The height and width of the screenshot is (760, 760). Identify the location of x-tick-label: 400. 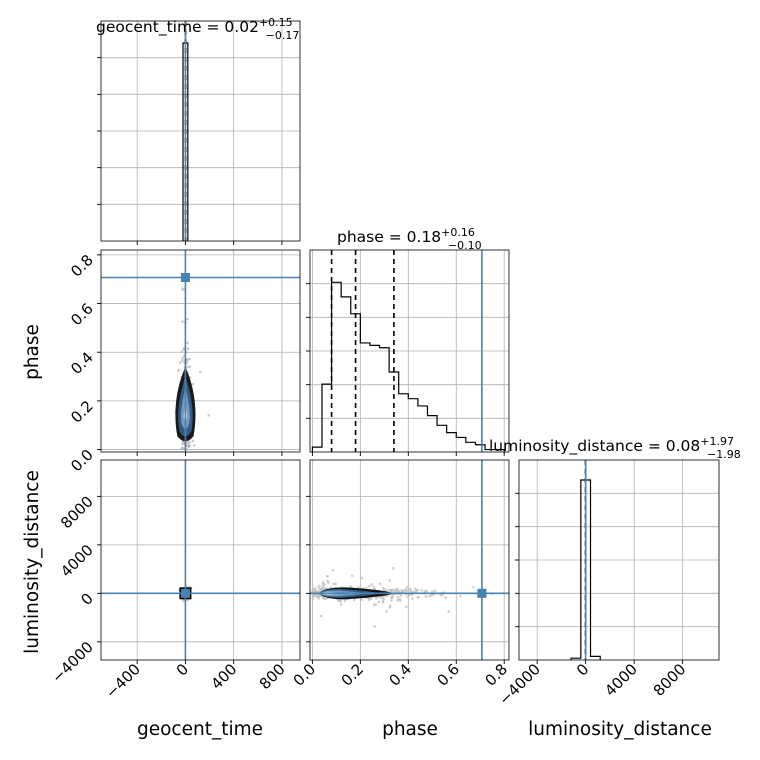
(224, 676).